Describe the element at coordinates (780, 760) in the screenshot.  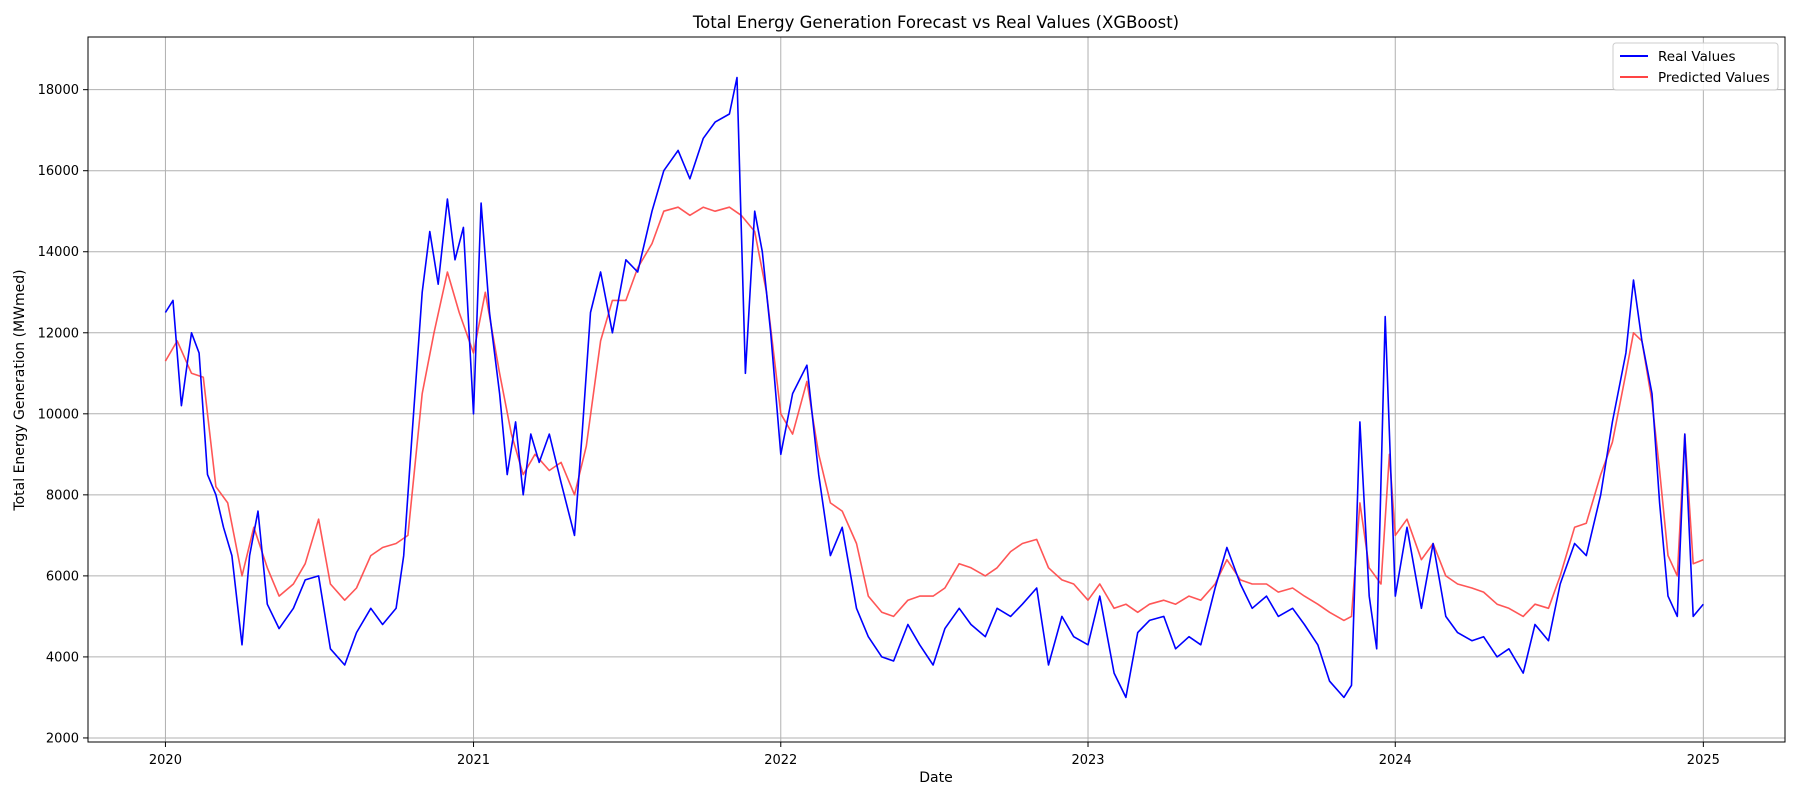
I see `x-tick-label: 2022` at that location.